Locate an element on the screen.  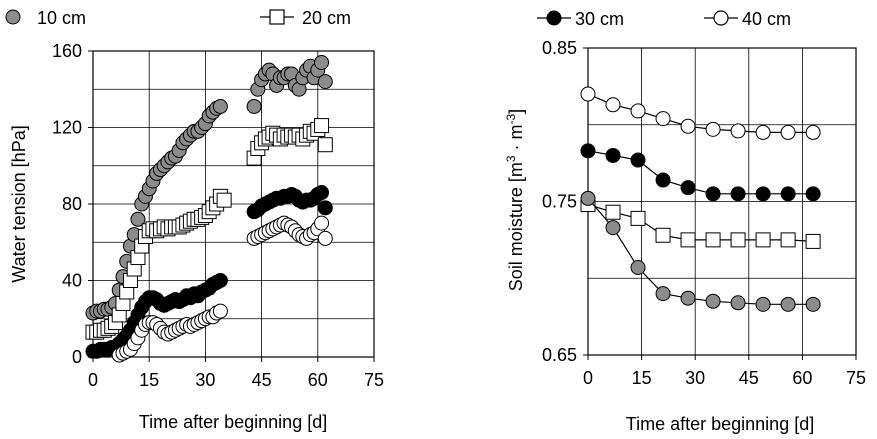
y-tick-label: 160 is located at coordinates (67, 51).